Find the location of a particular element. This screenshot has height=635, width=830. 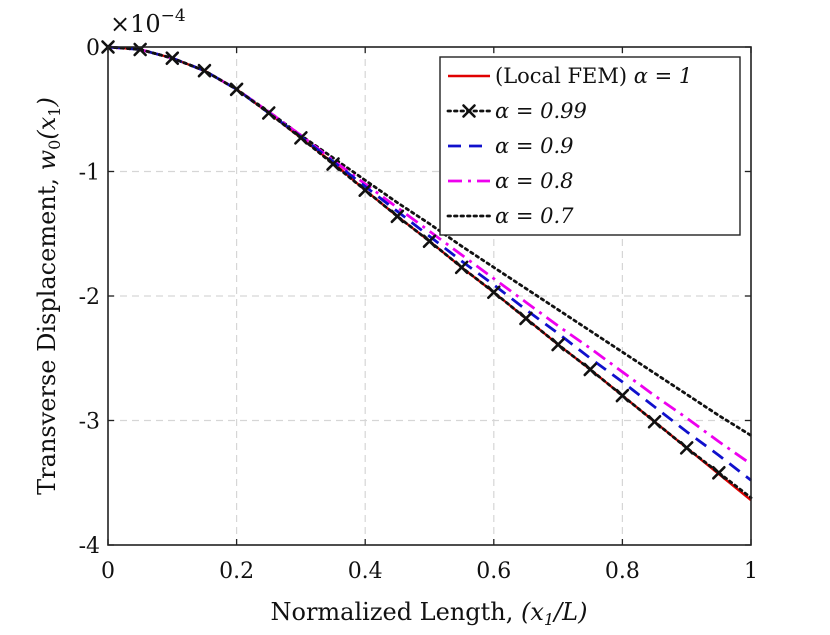

legend-marker is located at coordinates (469, 111).